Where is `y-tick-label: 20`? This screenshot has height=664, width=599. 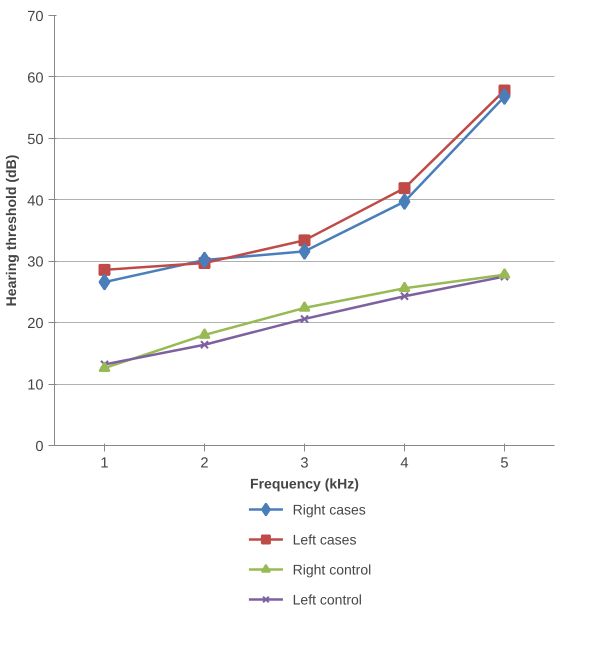
y-tick-label: 20 is located at coordinates (35, 324).